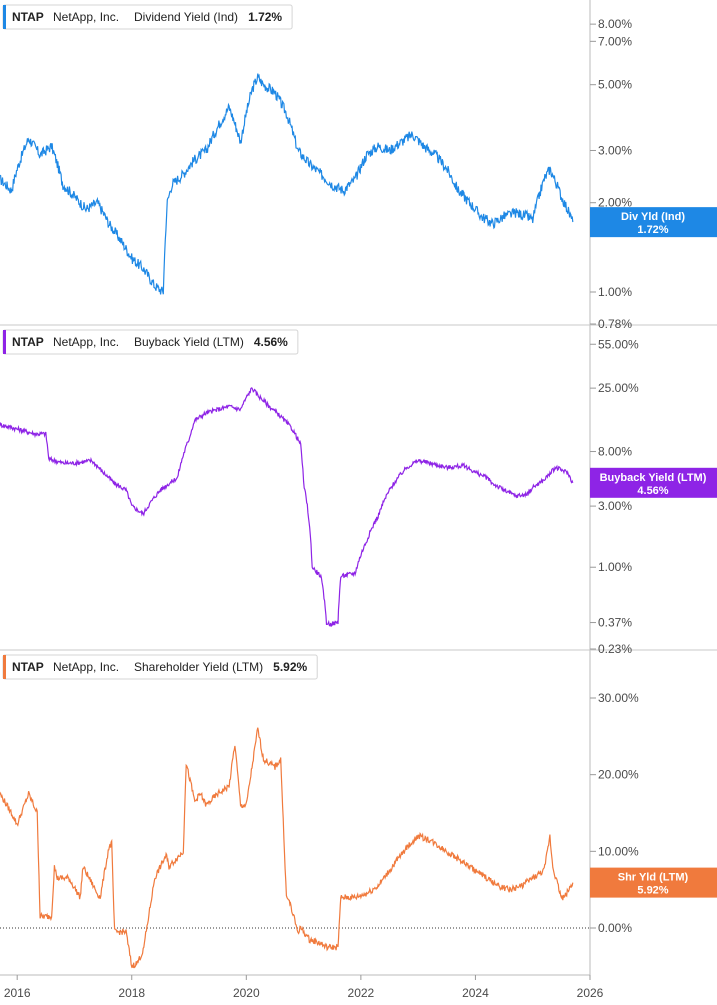 This screenshot has height=1005, width=717. Describe the element at coordinates (615, 649) in the screenshot. I see `y-tick-label: 0.23%` at that location.